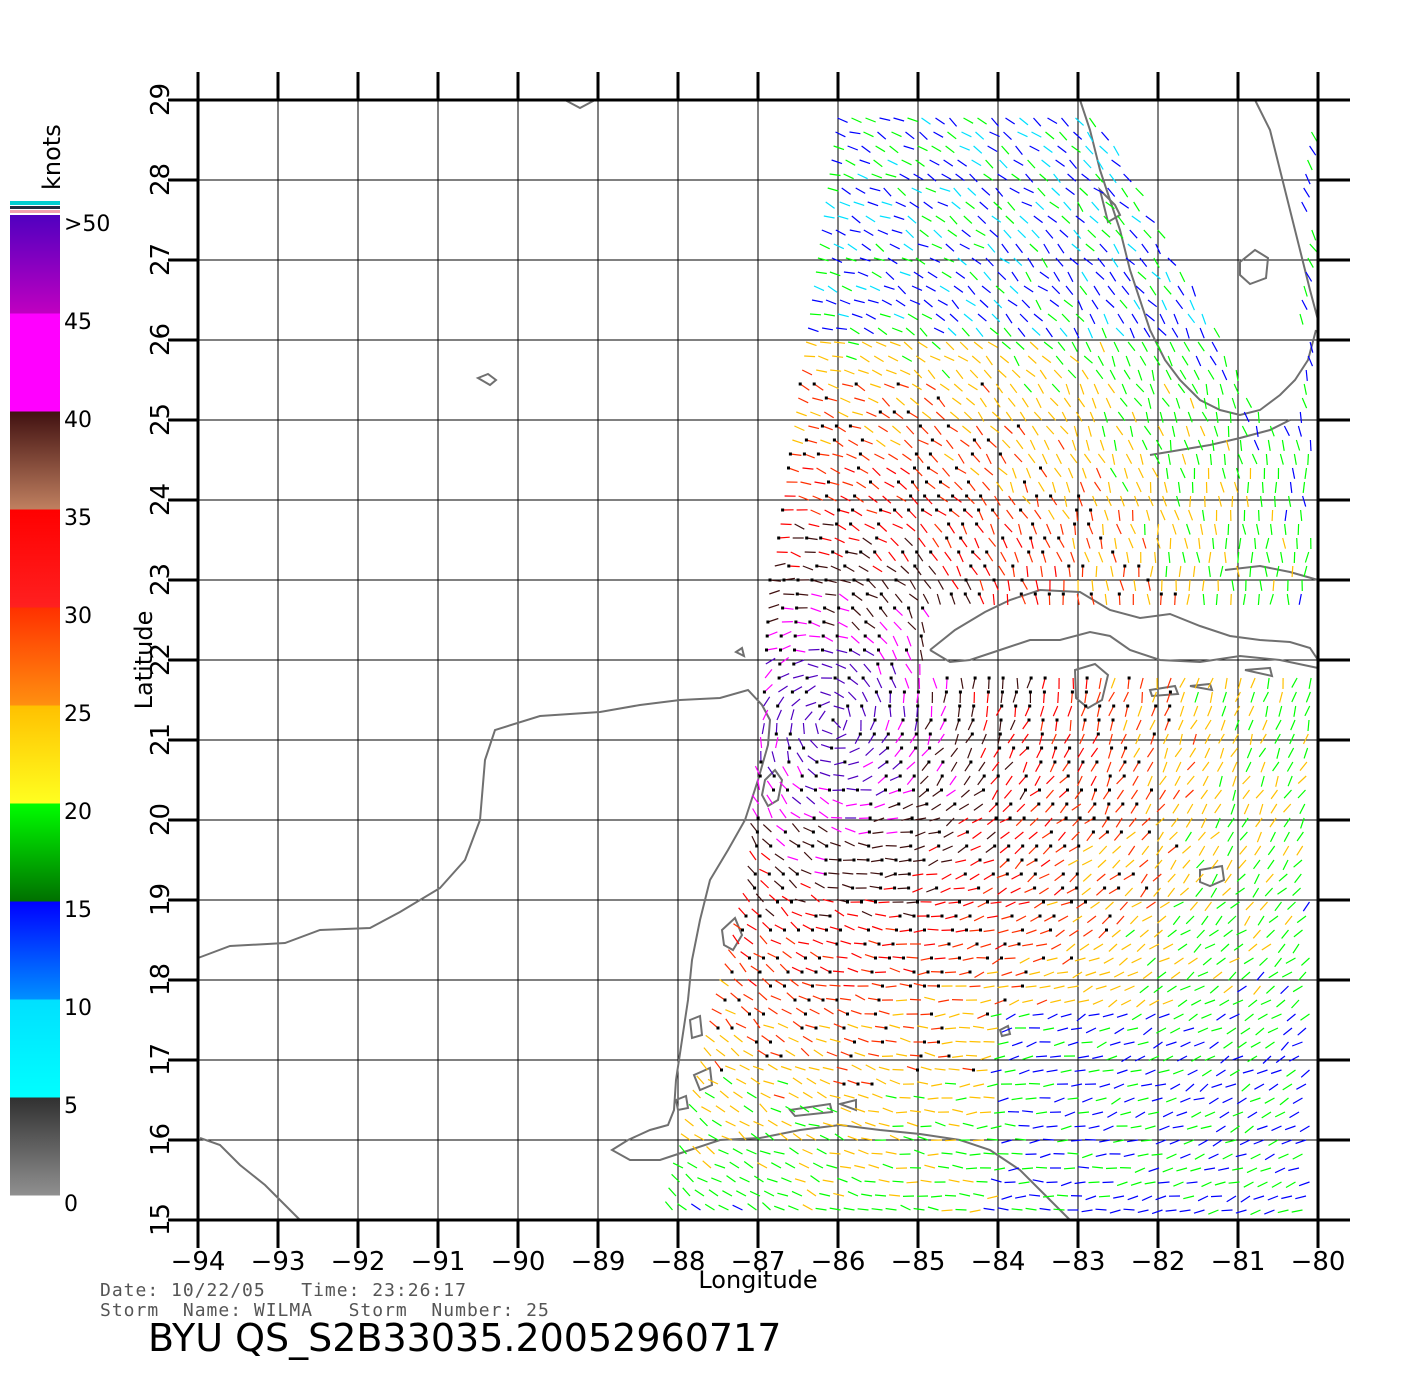 The height and width of the screenshot is (1400, 1420). Describe the element at coordinates (78, 420) in the screenshot. I see `legend-tick-label: 40` at that location.